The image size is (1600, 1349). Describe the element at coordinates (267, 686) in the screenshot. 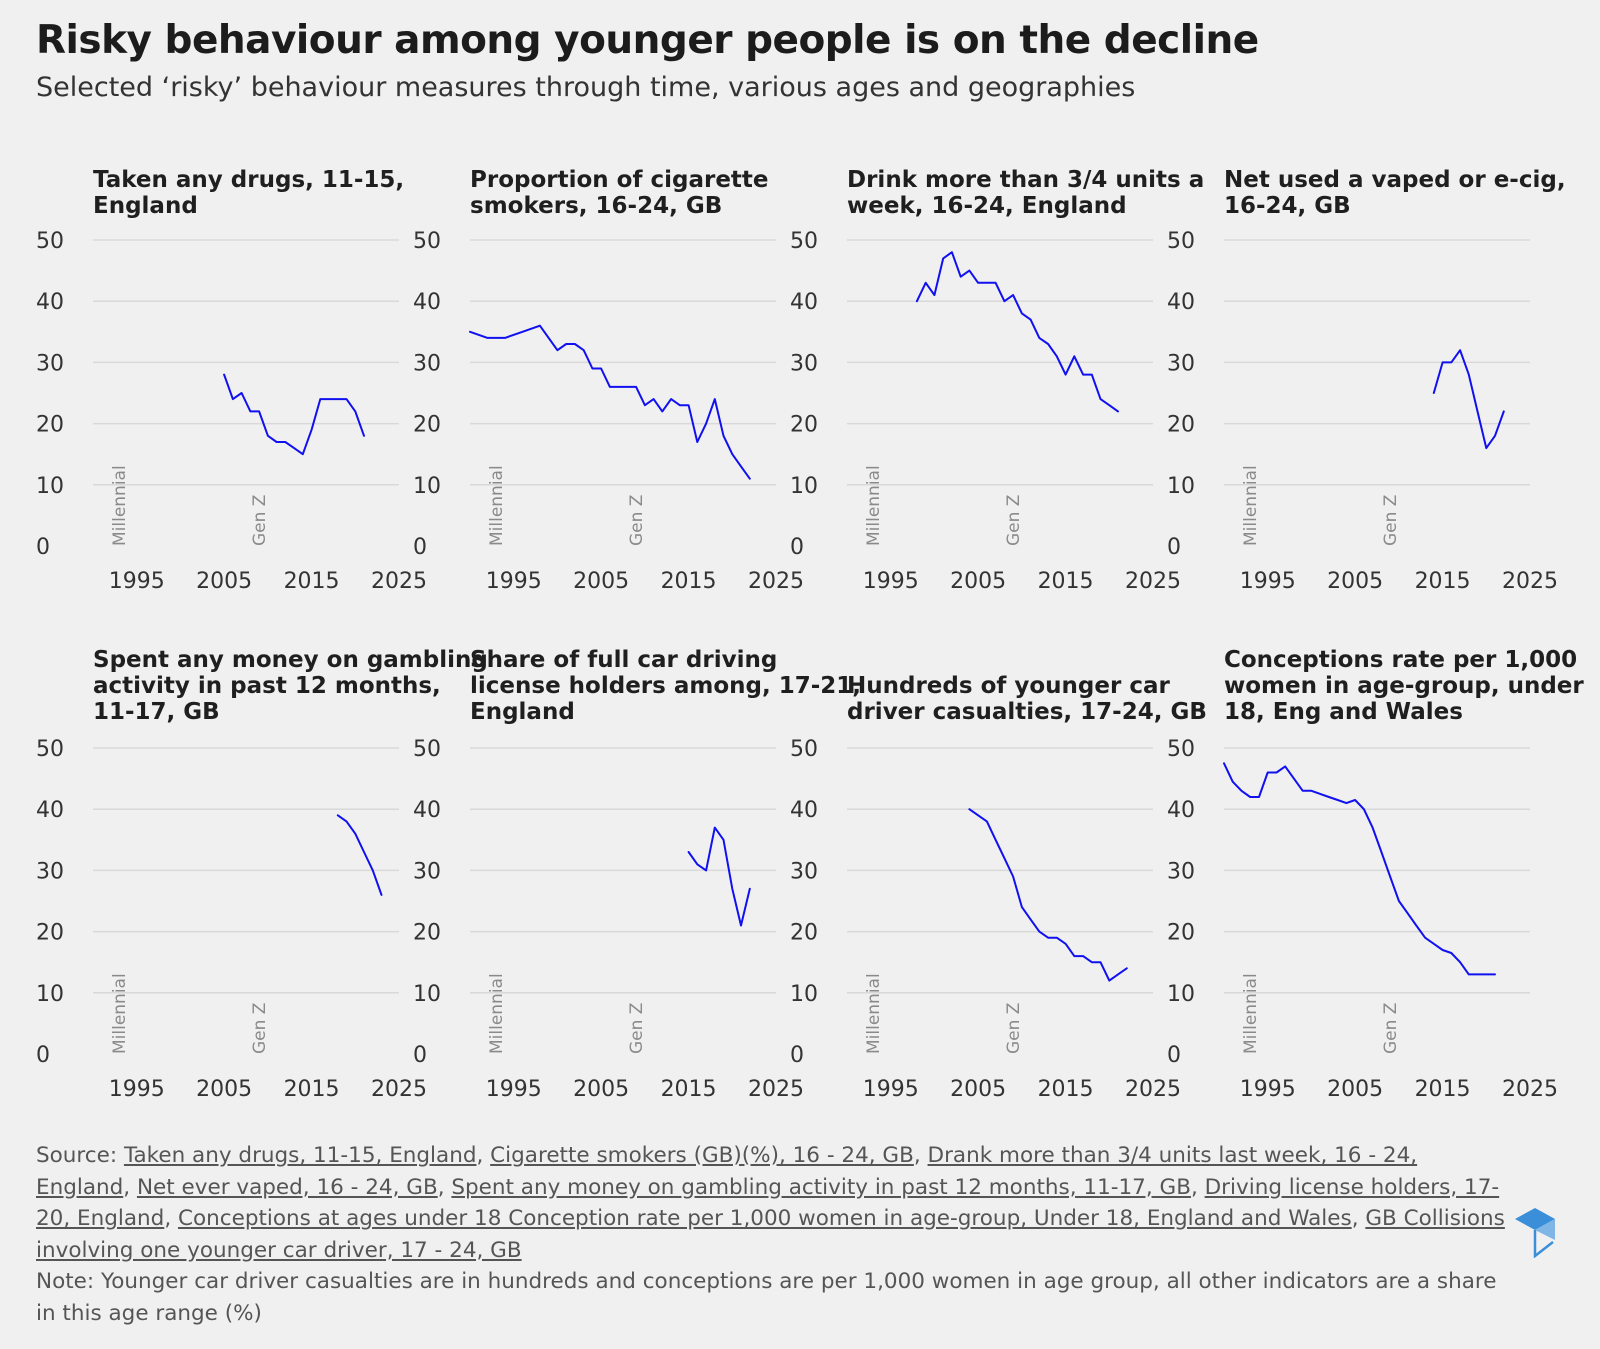

I see `panel-title-line: activity in past 12 months,` at that location.